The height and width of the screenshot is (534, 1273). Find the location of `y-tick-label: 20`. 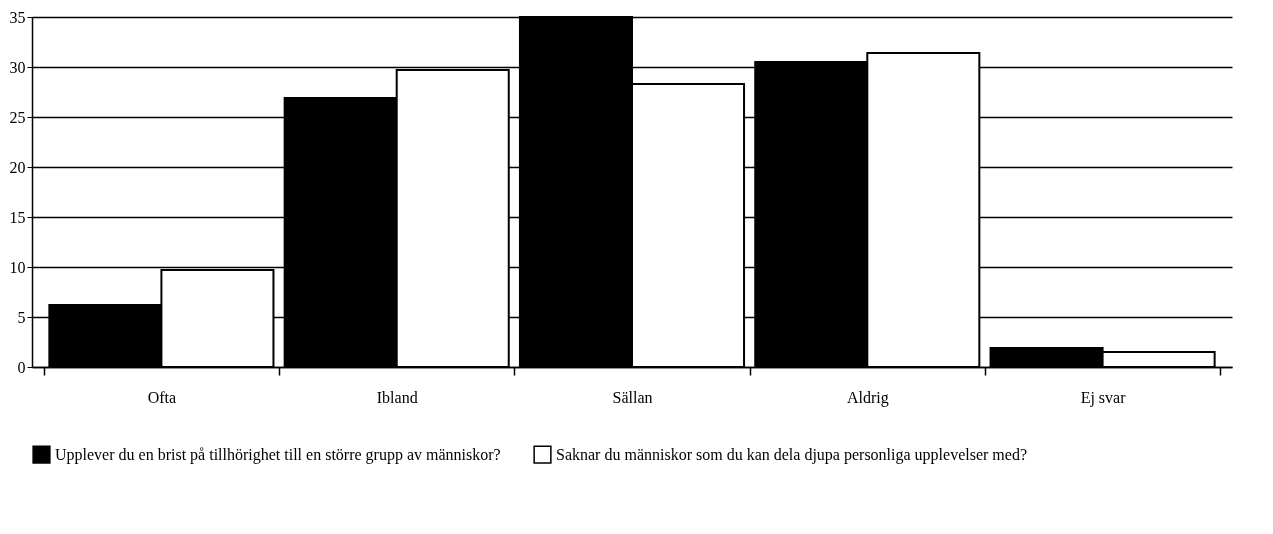

y-tick-label: 20 is located at coordinates (17, 167).